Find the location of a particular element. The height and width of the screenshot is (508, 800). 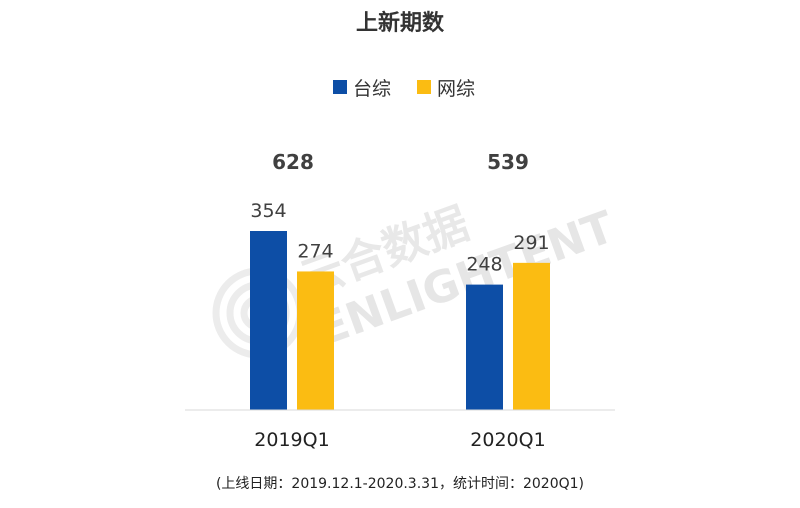

data-label-2020q1-series-0: 248 is located at coordinates (484, 265).